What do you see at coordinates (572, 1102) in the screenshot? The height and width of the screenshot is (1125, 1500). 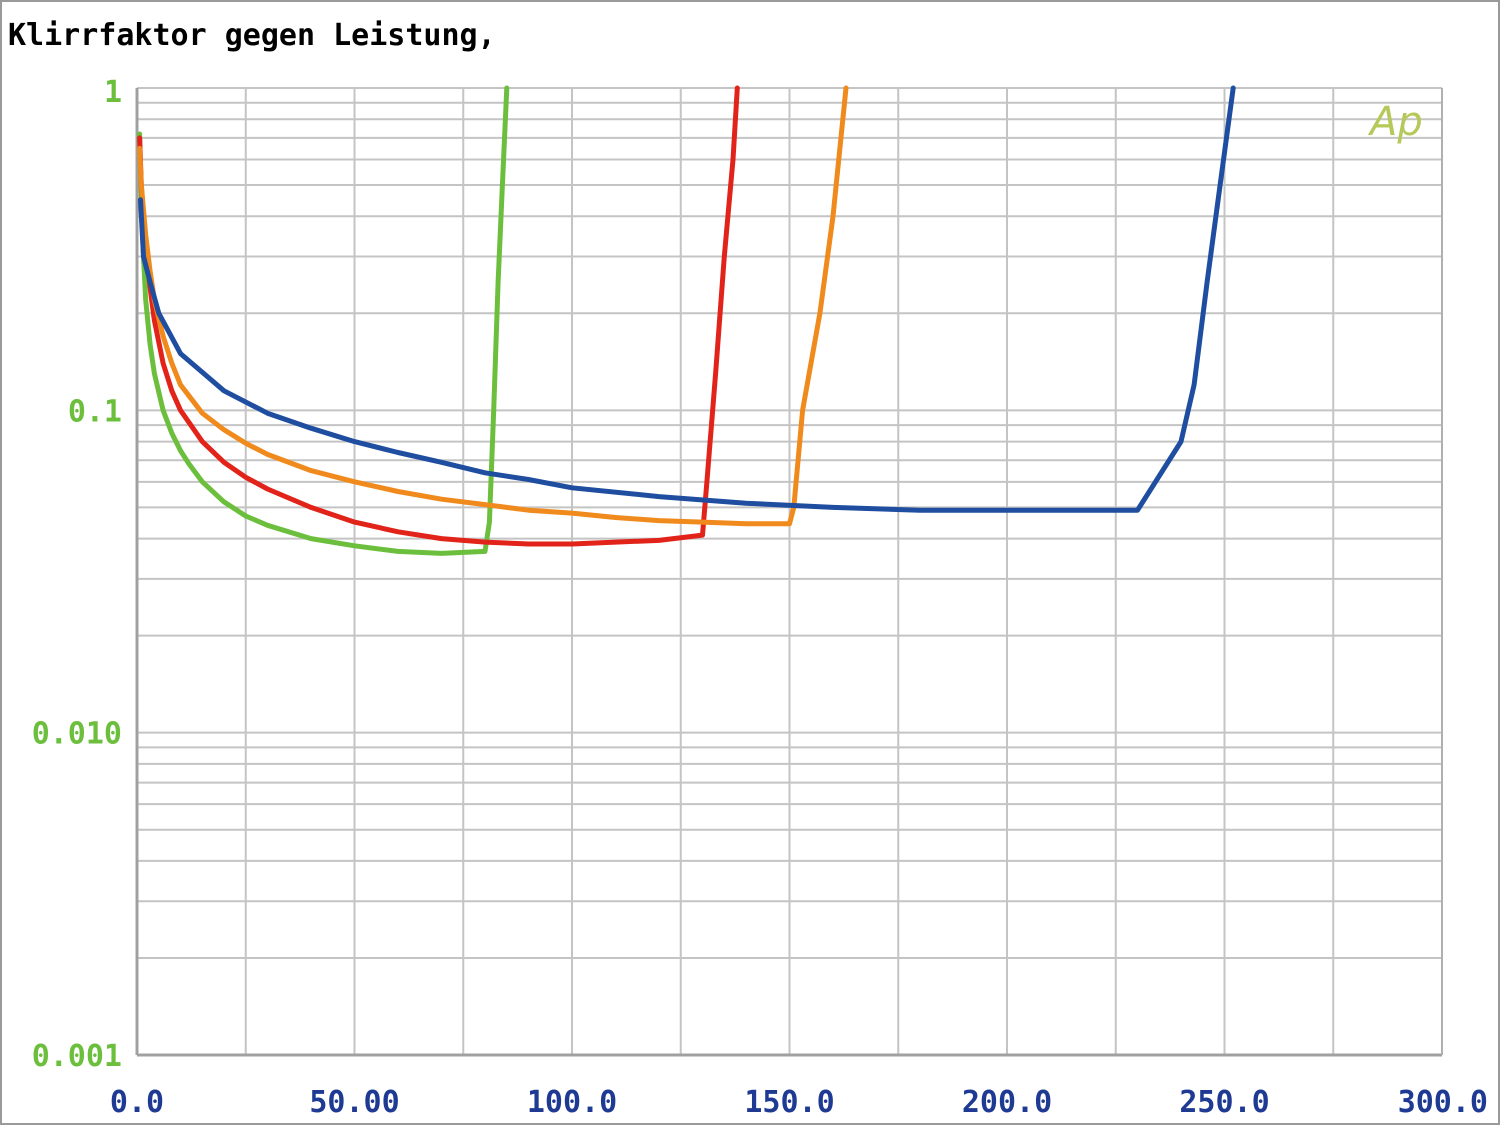 I see `x-tick-label: 100.0` at bounding box center [572, 1102].